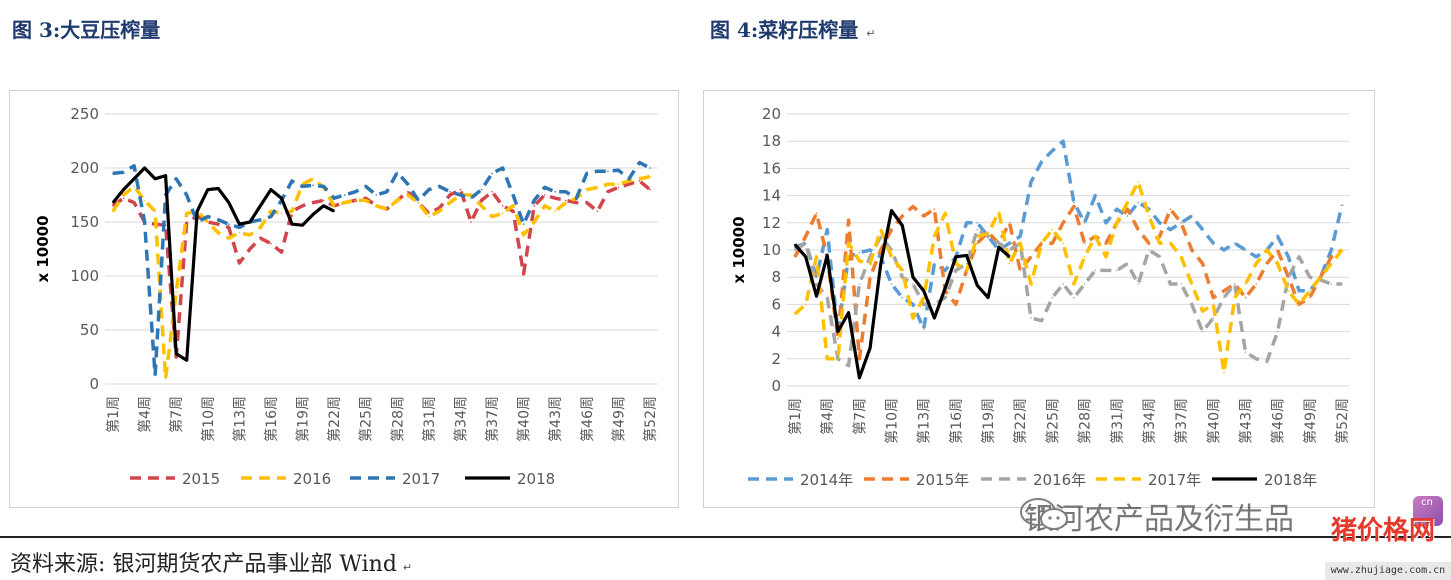  I want to click on paragraph-return-mark: ↵, so click(407, 567).